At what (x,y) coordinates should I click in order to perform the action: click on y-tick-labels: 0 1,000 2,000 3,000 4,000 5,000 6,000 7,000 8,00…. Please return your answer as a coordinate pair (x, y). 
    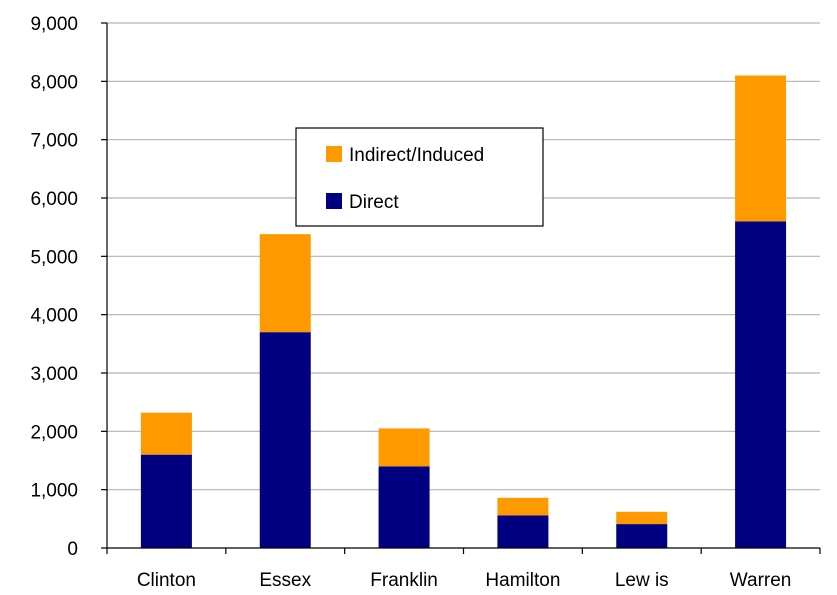
    Looking at the image, I should click on (54, 287).